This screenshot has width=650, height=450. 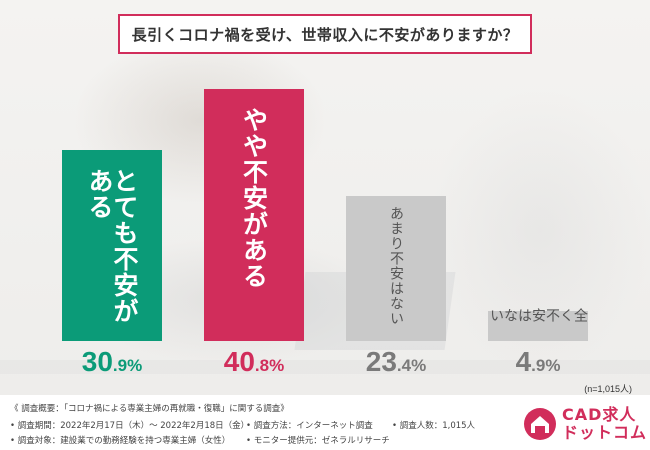 I want to click on bar-2: やや不安がある, so click(x=254, y=215).